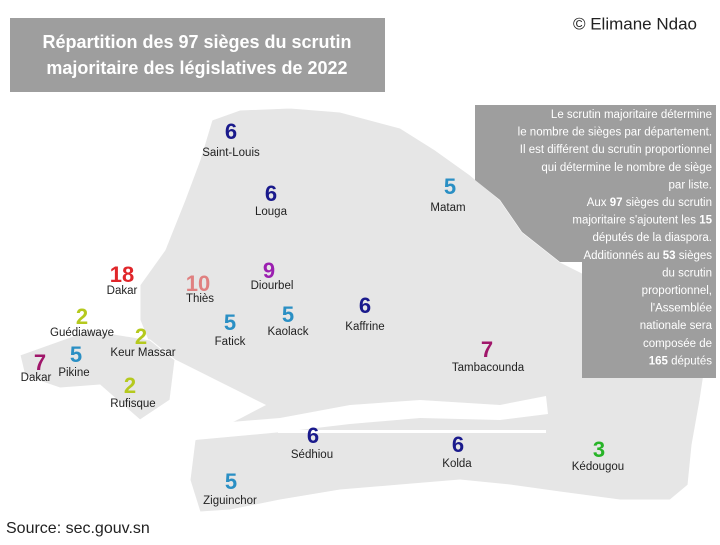 The image size is (720, 545). I want to click on note-text: 165, so click(659, 361).